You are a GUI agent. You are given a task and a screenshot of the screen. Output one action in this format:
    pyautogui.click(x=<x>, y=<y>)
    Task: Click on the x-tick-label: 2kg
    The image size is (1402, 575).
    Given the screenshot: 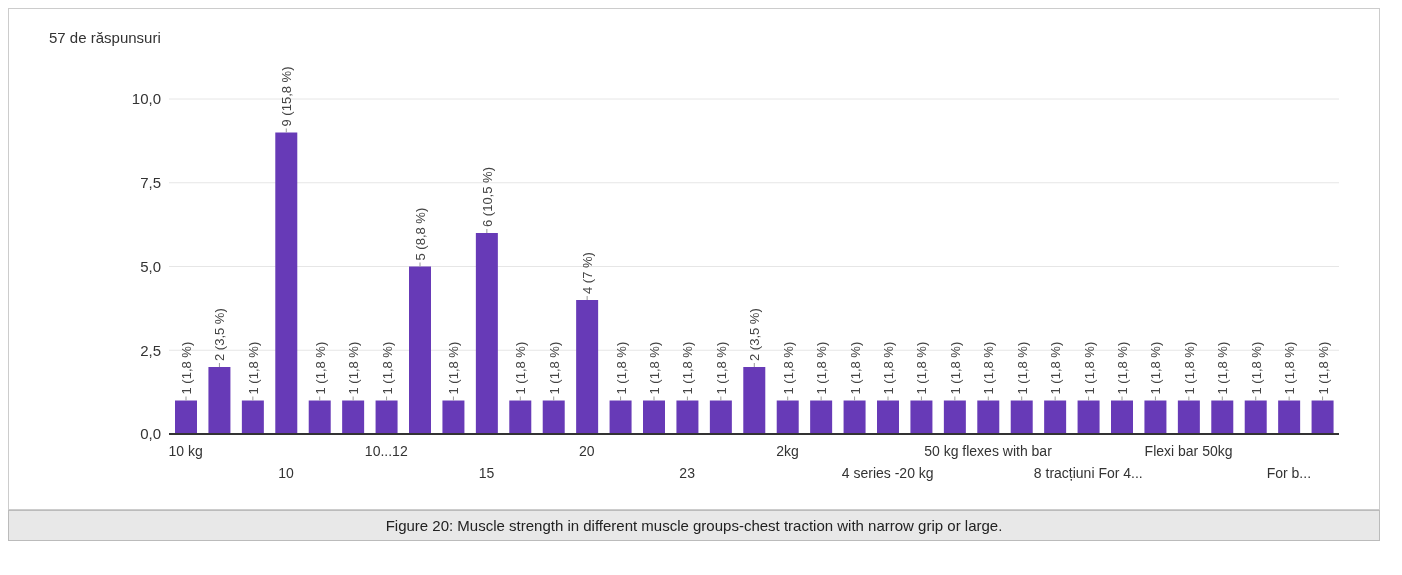 What is the action you would take?
    pyautogui.click(x=787, y=451)
    